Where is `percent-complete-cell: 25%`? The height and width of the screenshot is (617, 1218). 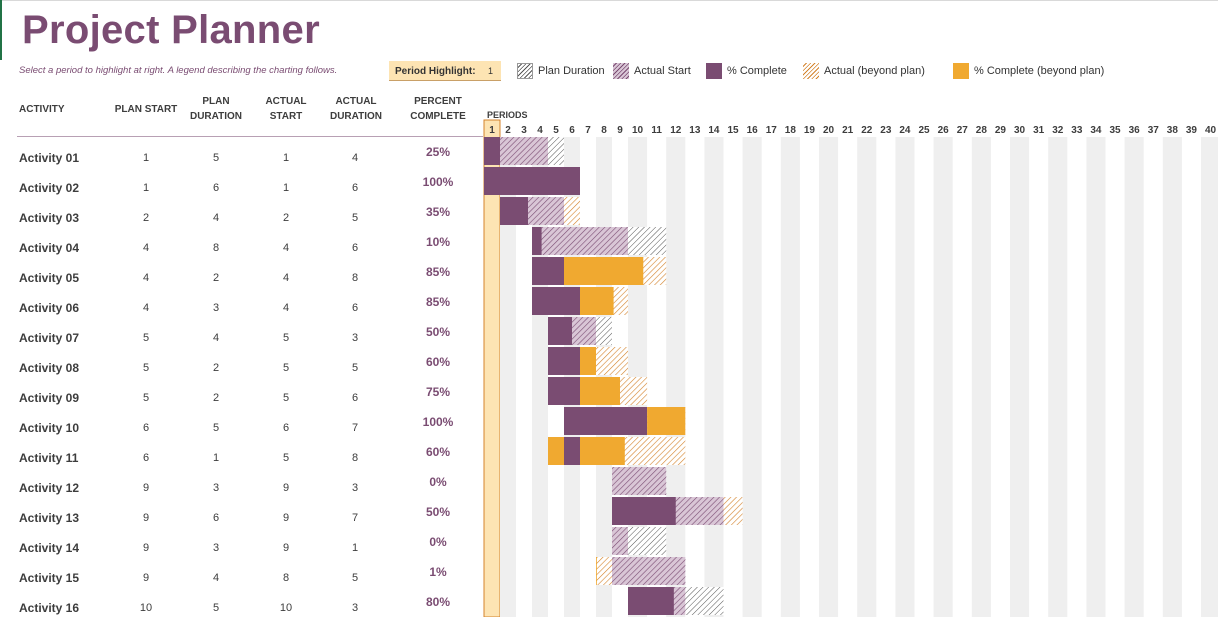
percent-complete-cell: 25% is located at coordinates (438, 152).